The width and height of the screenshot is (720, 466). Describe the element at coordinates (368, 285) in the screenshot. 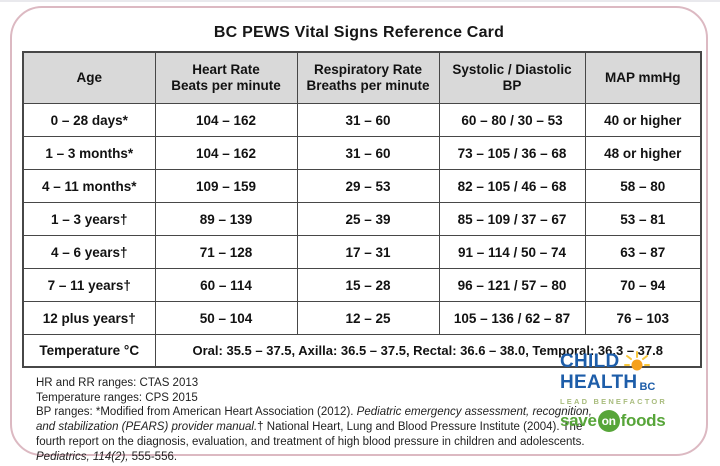

I see `respiratory-rate-cell: 15 – 28` at that location.